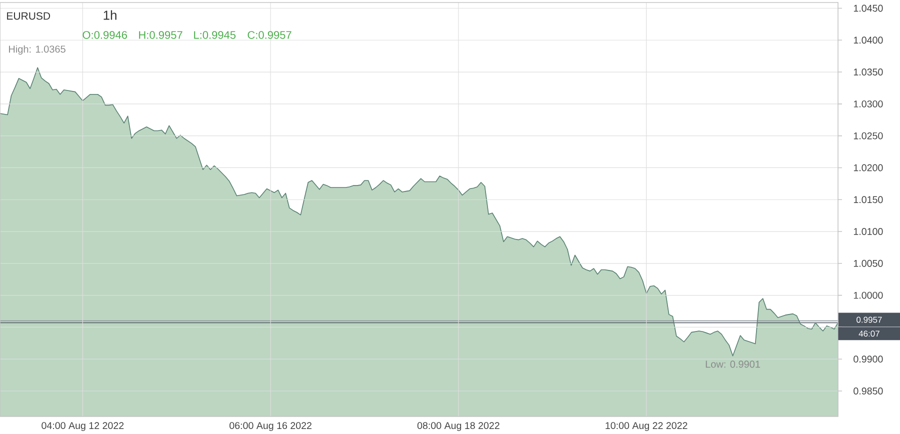 Image resolution: width=900 pixels, height=434 pixels. I want to click on annotation: Low: 0.9901, so click(733, 364).